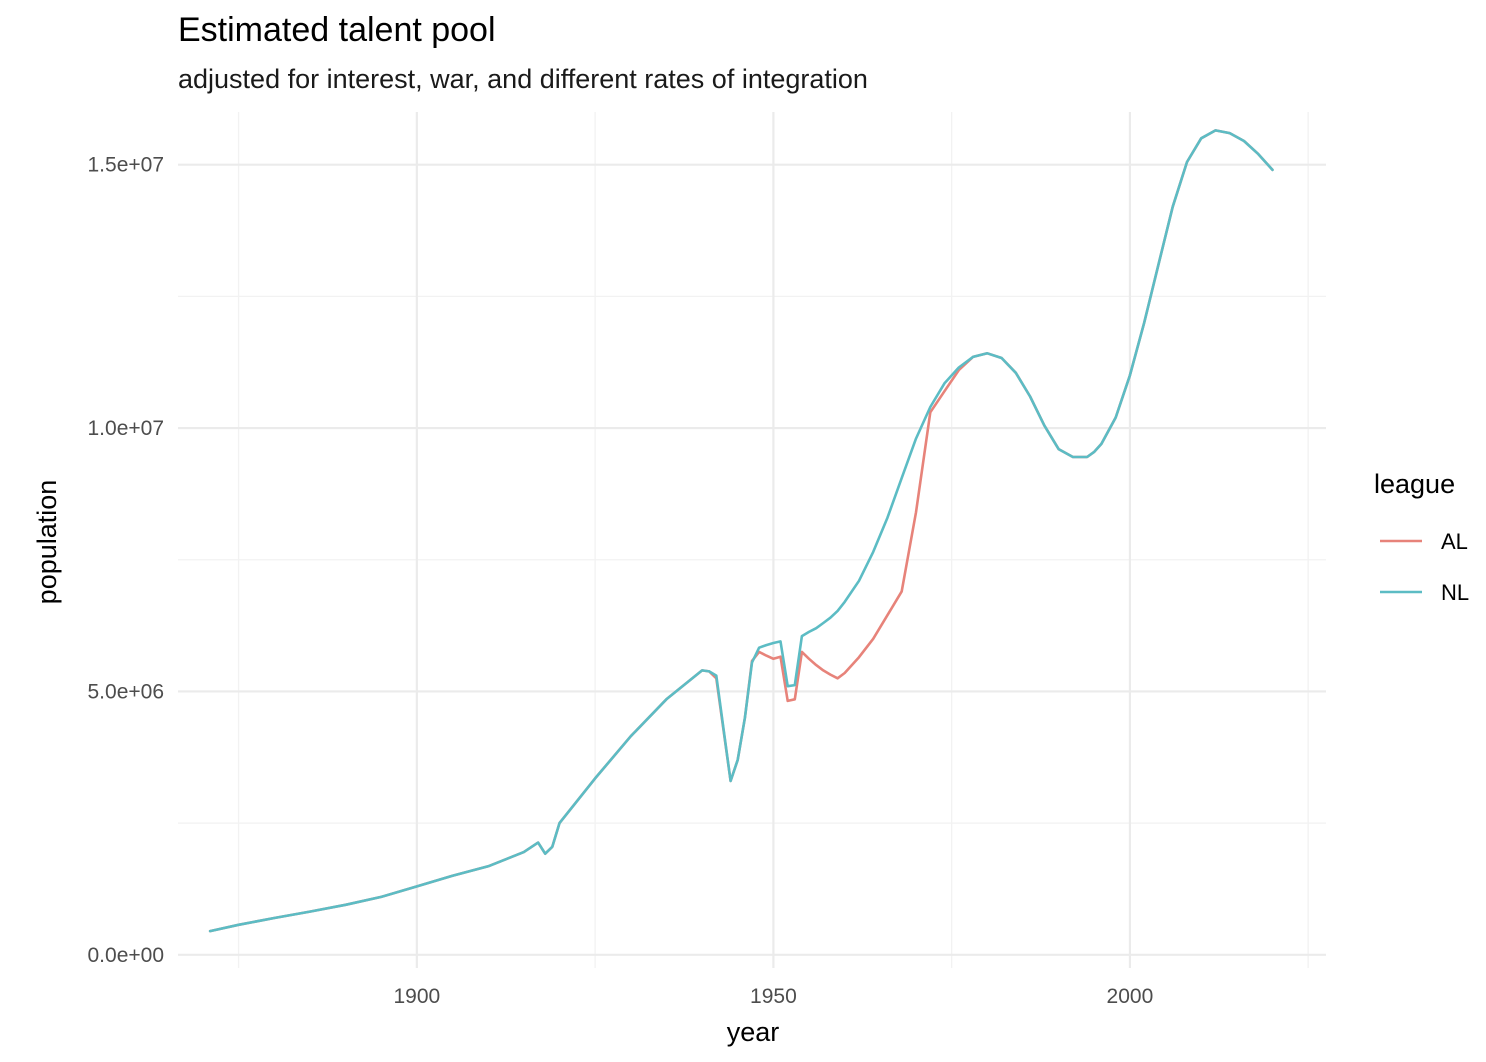 The width and height of the screenshot is (1486, 1062). Describe the element at coordinates (1130, 996) in the screenshot. I see `x-tick-label: 2000` at that location.